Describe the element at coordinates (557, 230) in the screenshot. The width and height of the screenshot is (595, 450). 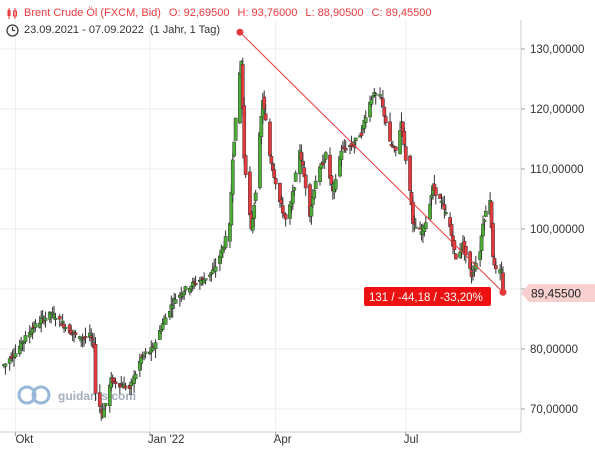
I see `y-tick-label: 100,00000` at that location.